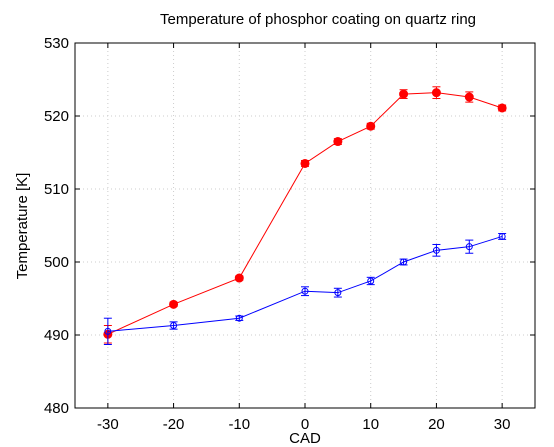  What do you see at coordinates (56, 189) in the screenshot?
I see `y-tick-label: 510` at bounding box center [56, 189].